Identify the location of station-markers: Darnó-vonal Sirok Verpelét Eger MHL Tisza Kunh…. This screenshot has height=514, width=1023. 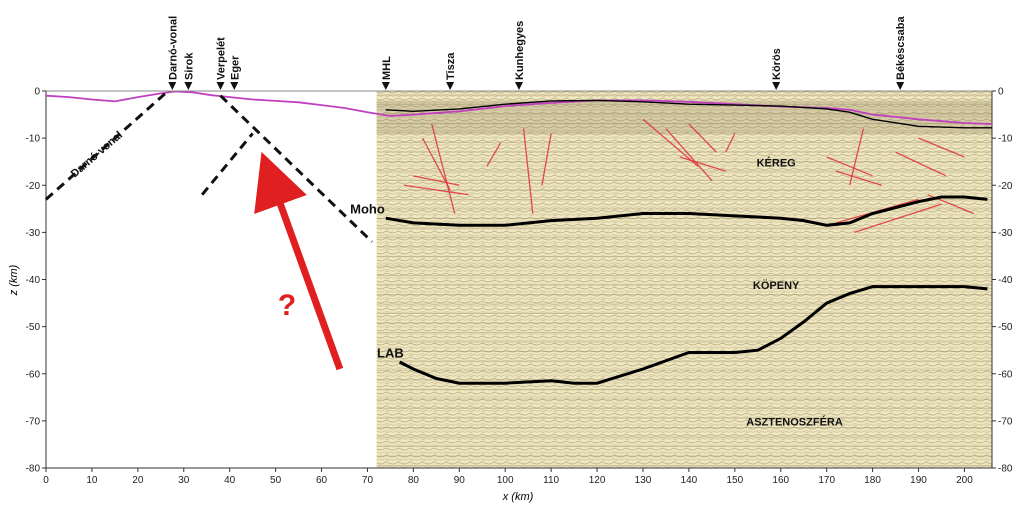
(537, 53).